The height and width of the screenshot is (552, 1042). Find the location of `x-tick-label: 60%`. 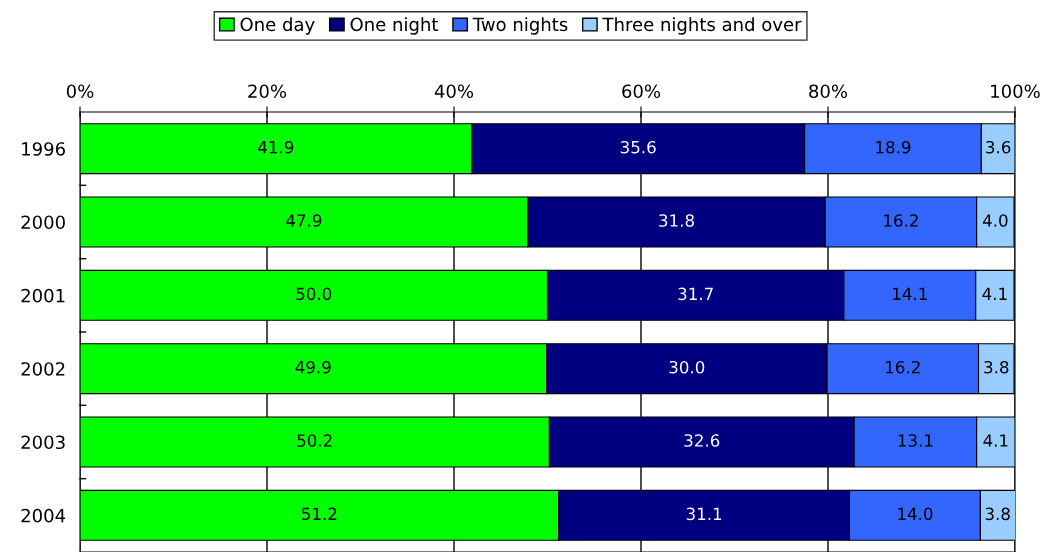

x-tick-label: 60% is located at coordinates (641, 91).